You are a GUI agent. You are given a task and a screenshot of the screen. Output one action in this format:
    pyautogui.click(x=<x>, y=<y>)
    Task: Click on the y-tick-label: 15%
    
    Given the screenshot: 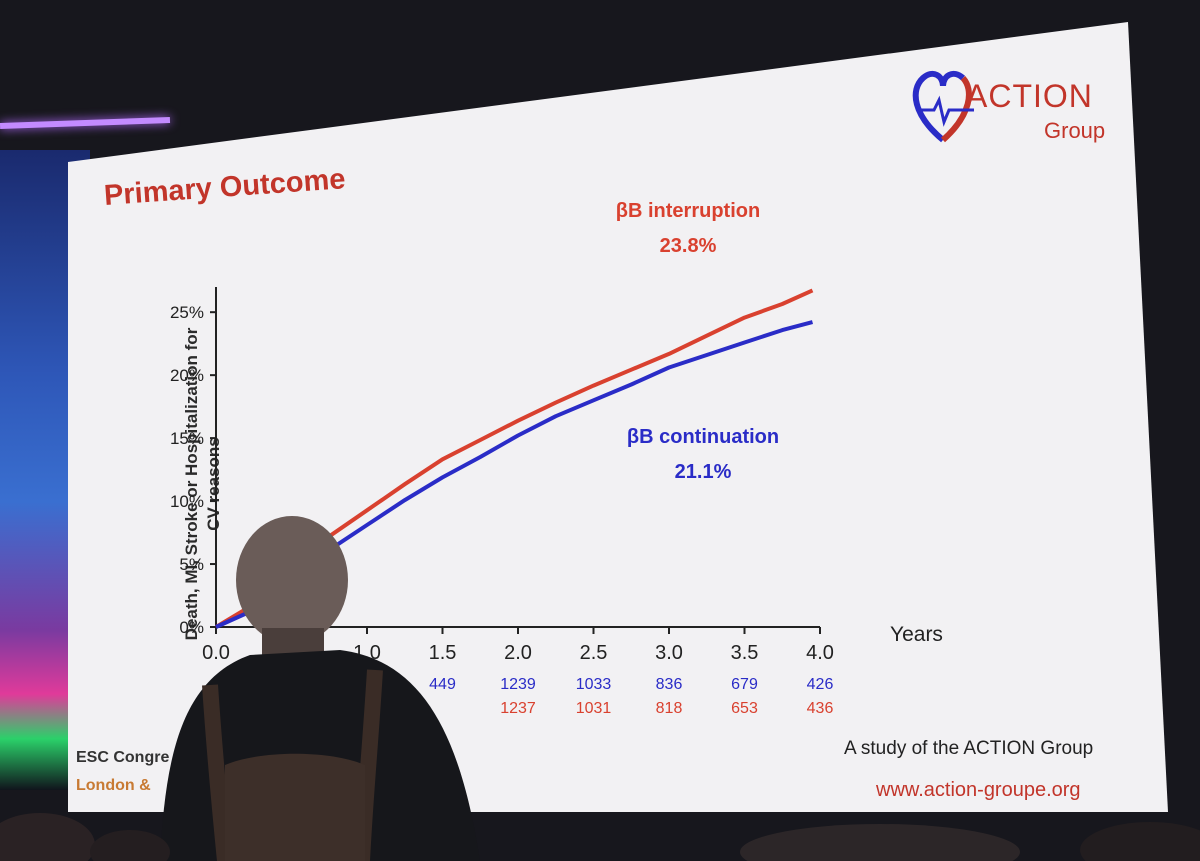 What is the action you would take?
    pyautogui.click(x=187, y=438)
    